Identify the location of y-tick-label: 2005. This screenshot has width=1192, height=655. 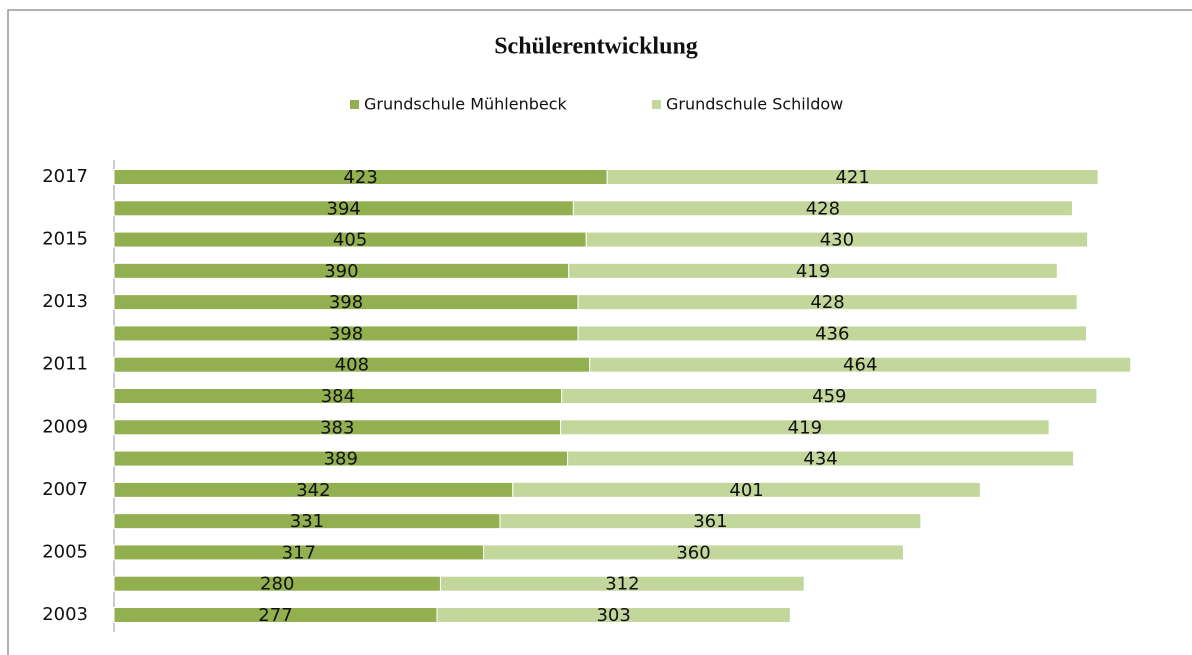
(65, 551).